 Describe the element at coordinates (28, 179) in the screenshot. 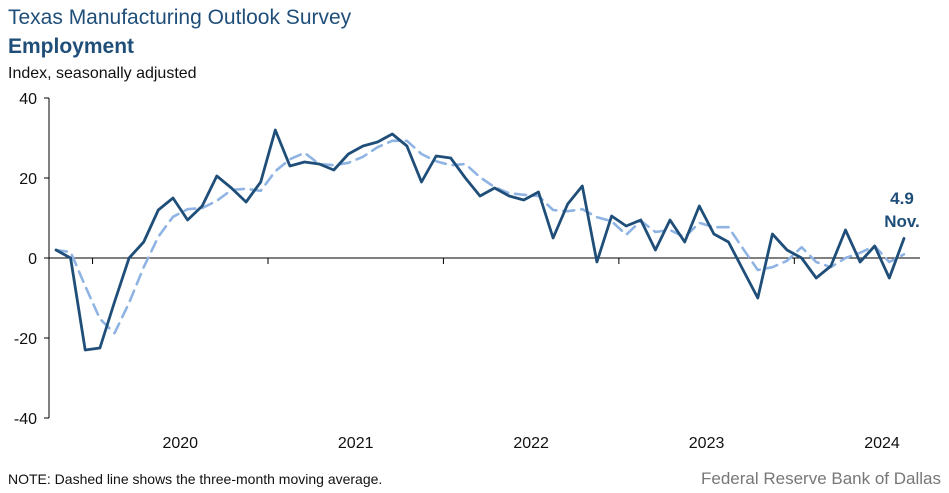

I see `y-tick-label: 20` at that location.